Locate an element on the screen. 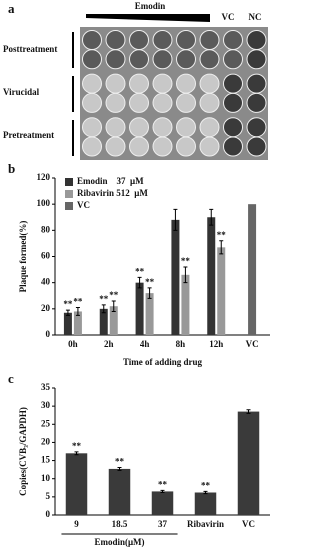 This screenshot has width=320, height=550. row-label: Virucidal is located at coordinates (21, 92).